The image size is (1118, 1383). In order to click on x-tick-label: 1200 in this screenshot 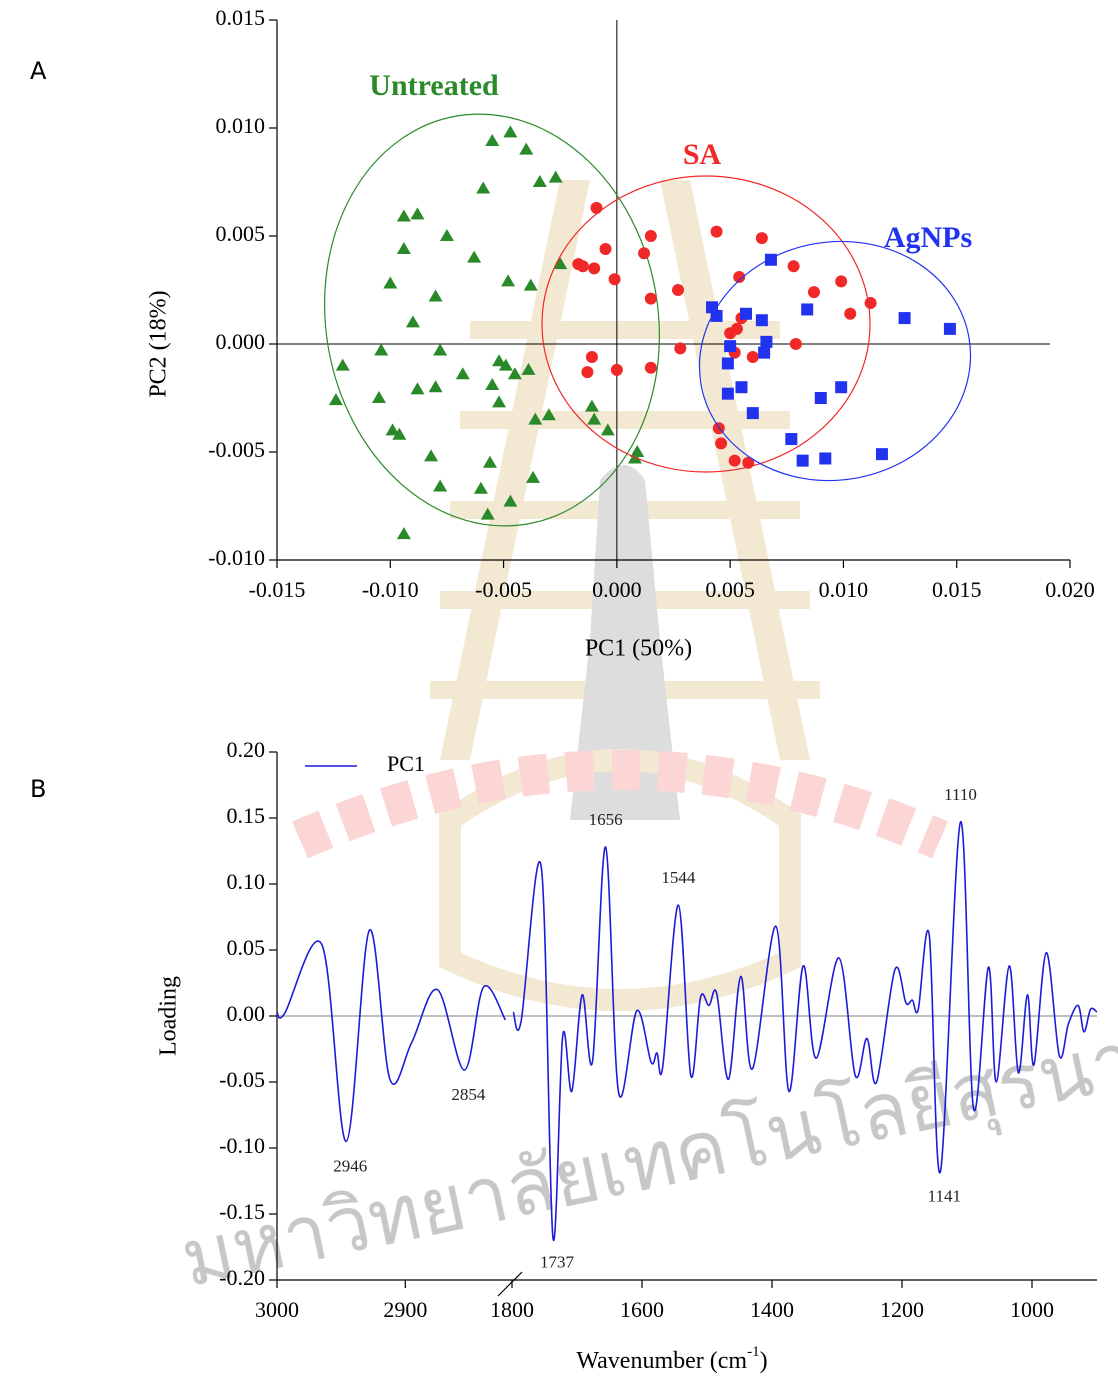, I will do `click(902, 1309)`.